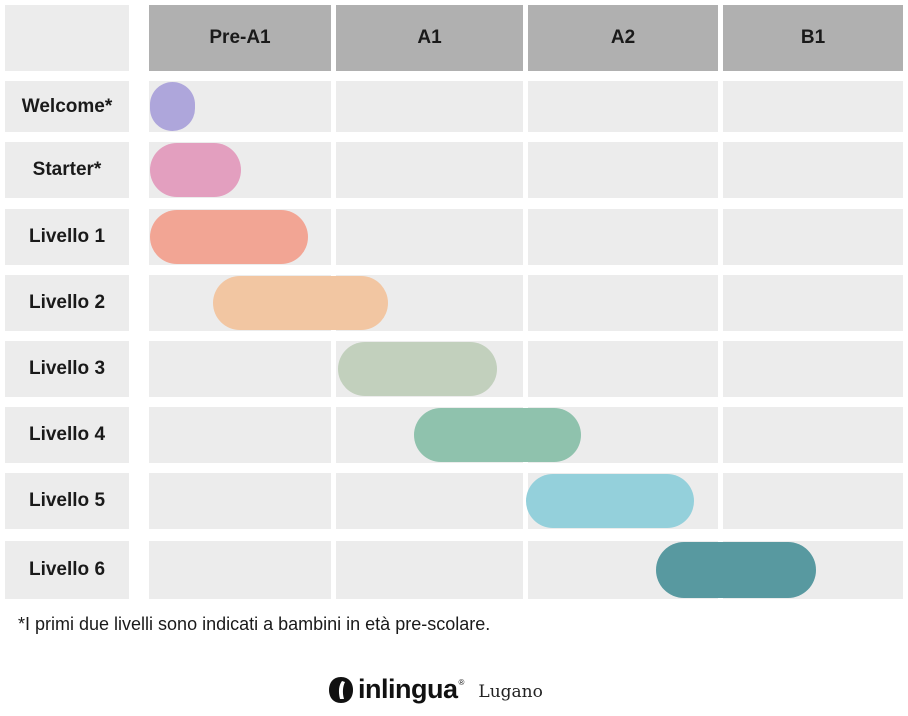  Describe the element at coordinates (67, 369) in the screenshot. I see `row-label-livello-3: Livello 3` at that location.